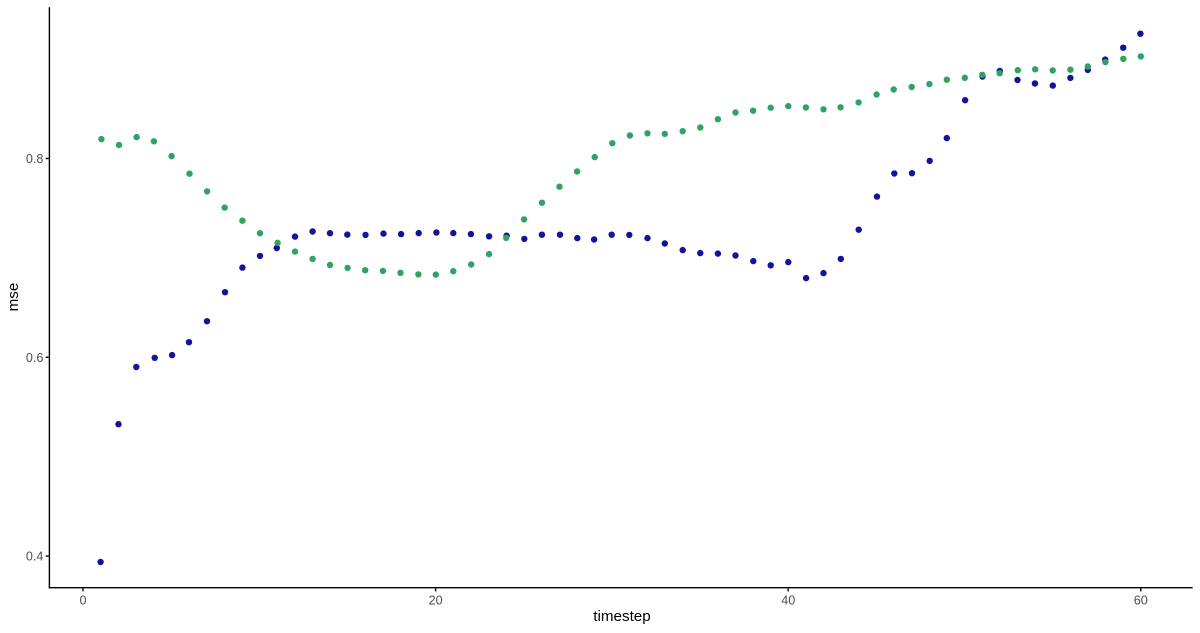  I want to click on svg-text: 20, so click(436, 600).